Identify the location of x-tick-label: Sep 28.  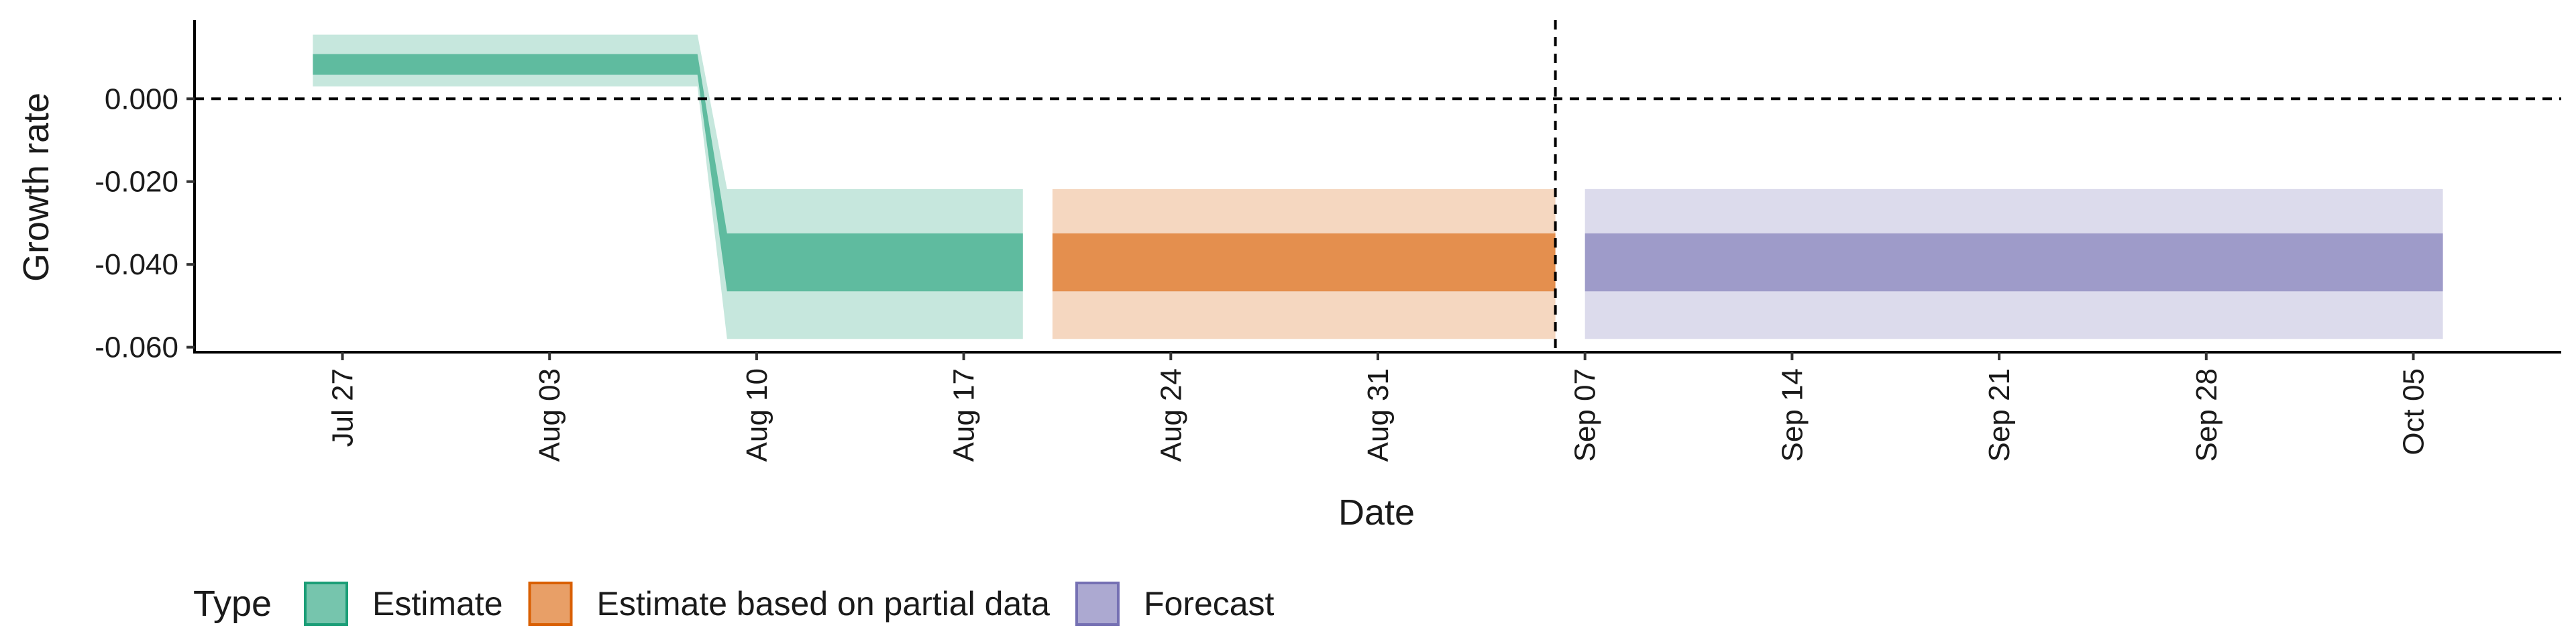
(2206, 415).